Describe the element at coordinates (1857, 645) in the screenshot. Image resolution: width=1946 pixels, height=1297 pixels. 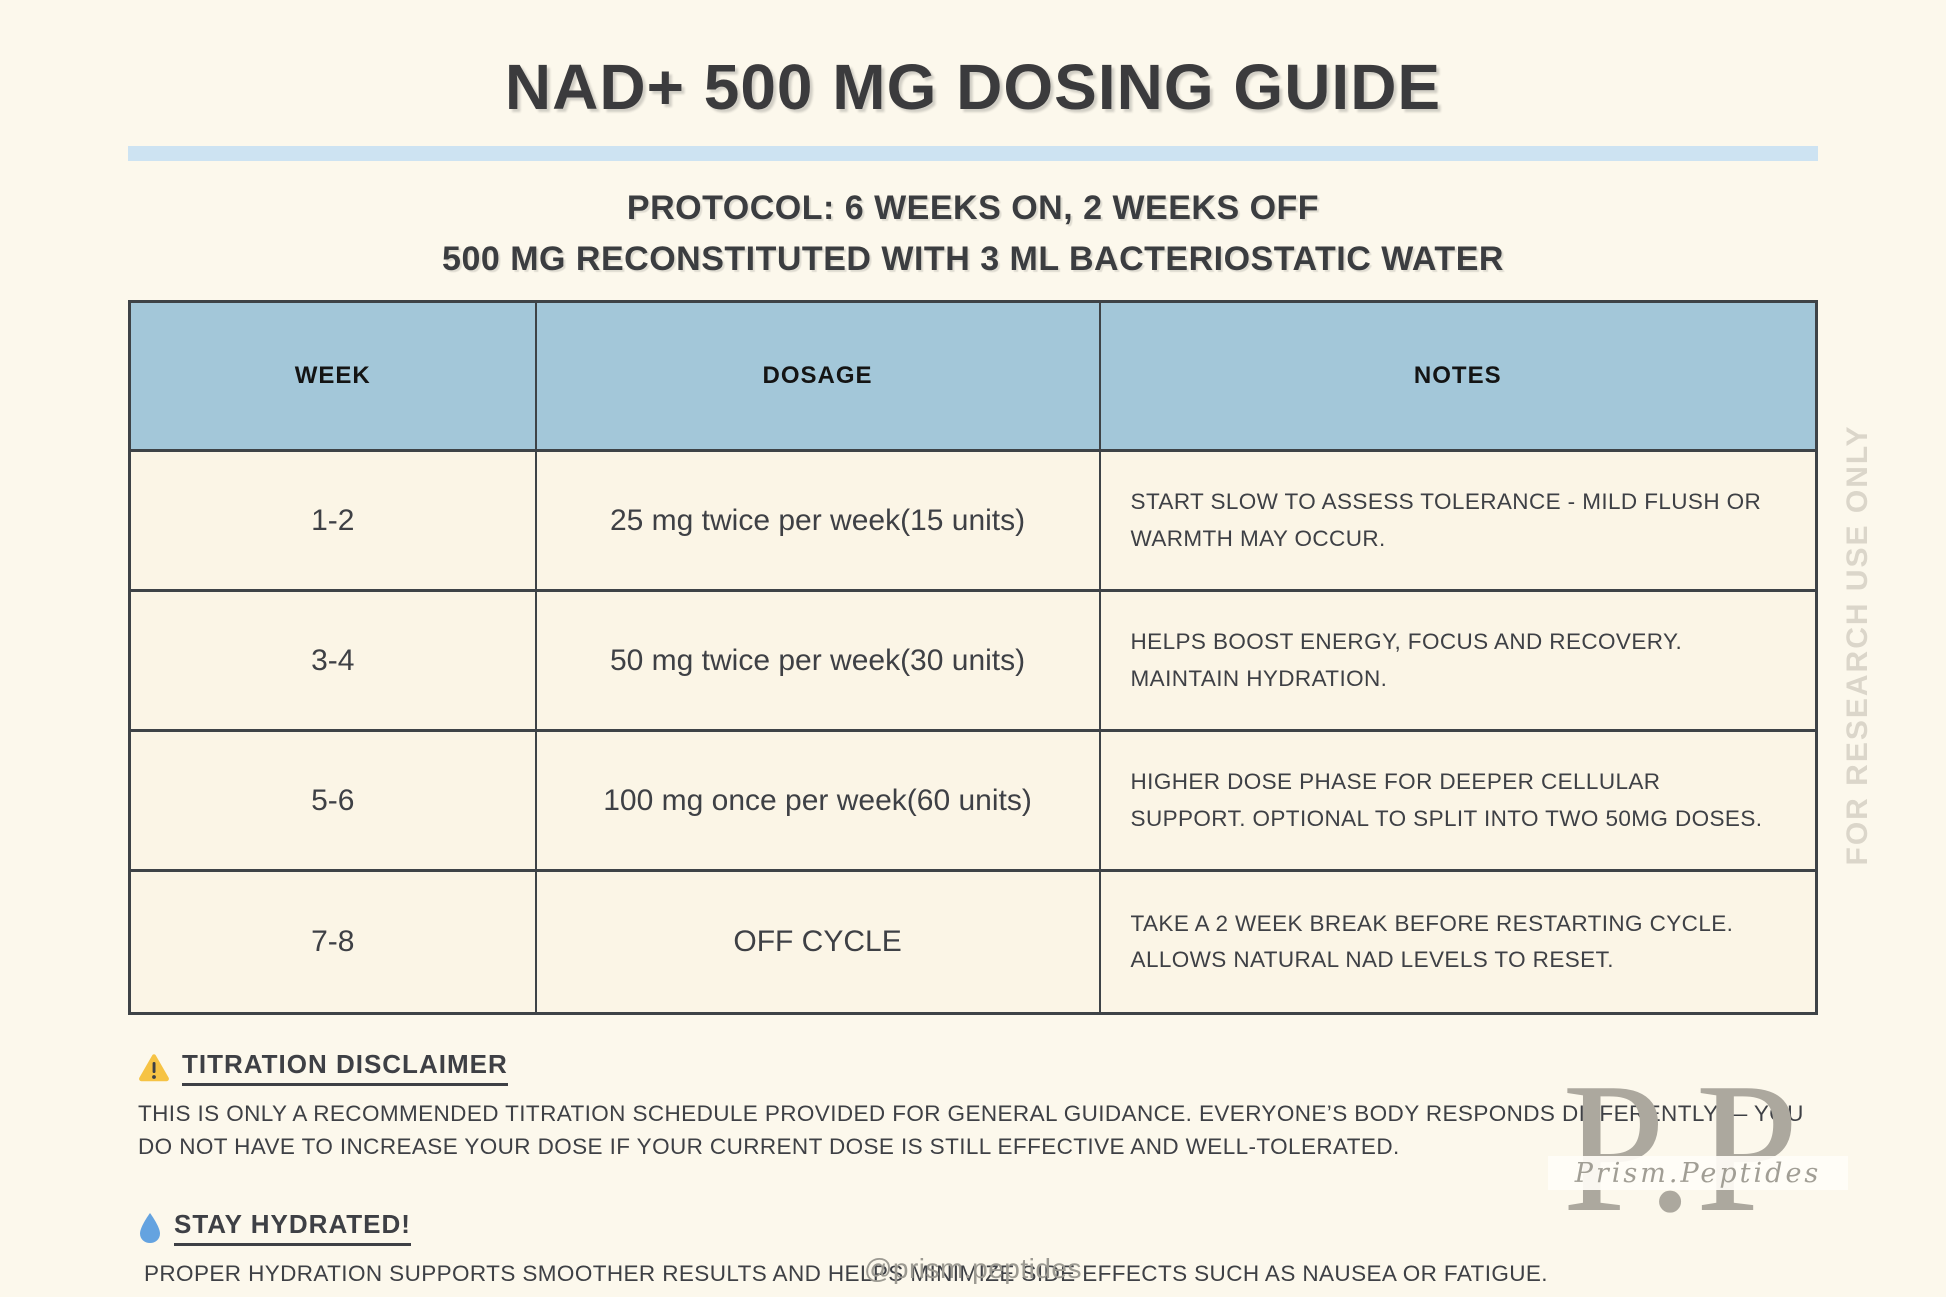
I see `research-use-only-label: FOR RESEARCH USE ONLY` at that location.